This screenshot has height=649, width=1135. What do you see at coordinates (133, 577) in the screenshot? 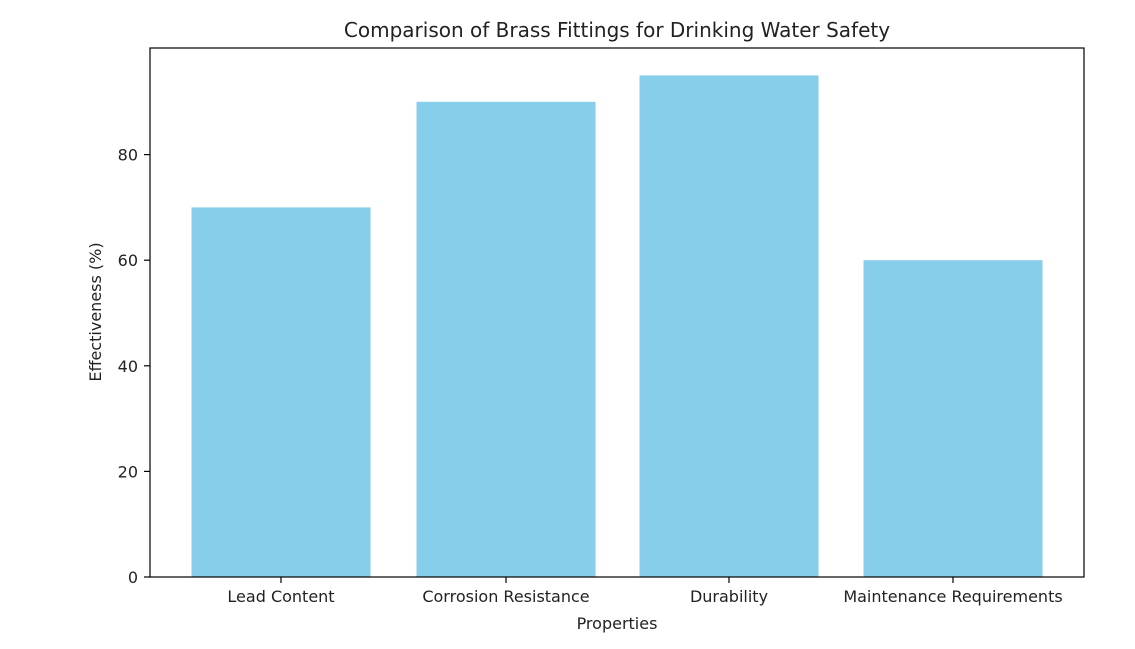
I see `y-tick-label: 0` at bounding box center [133, 577].